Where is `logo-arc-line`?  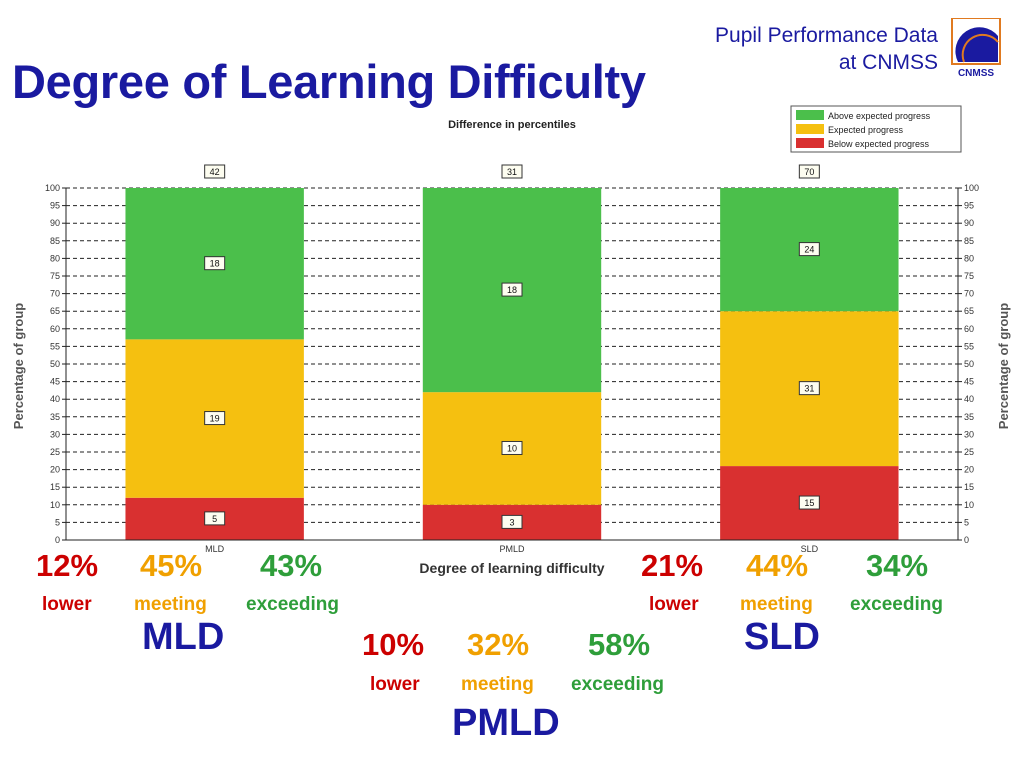
logo-arc-line is located at coordinates (980, 48).